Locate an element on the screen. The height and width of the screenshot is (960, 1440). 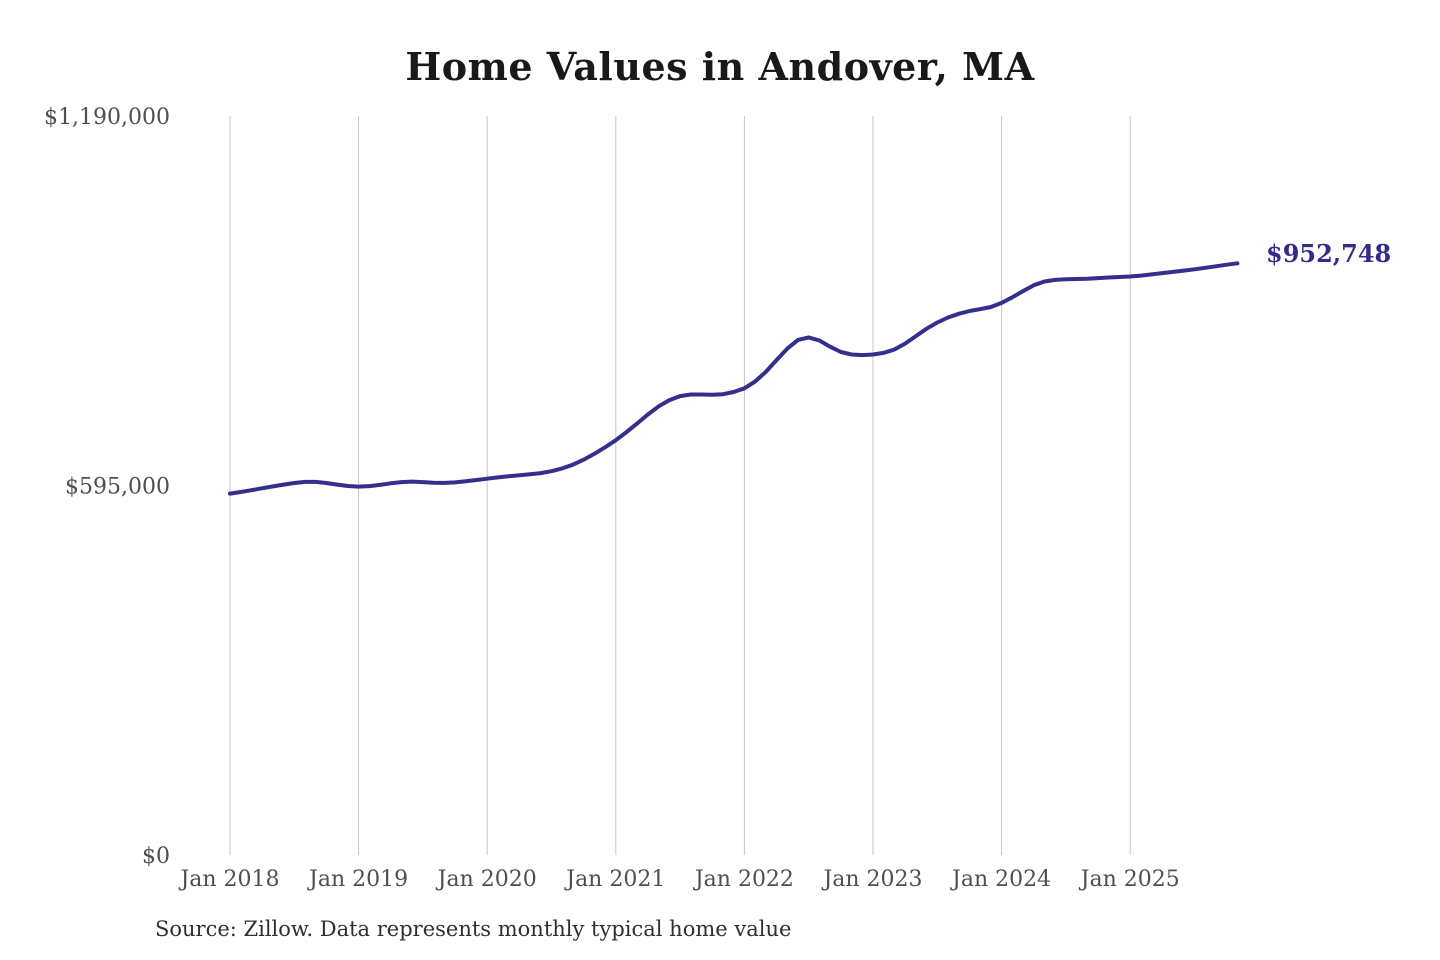
chart-title: Home Values in Andover, MA is located at coordinates (720, 66).